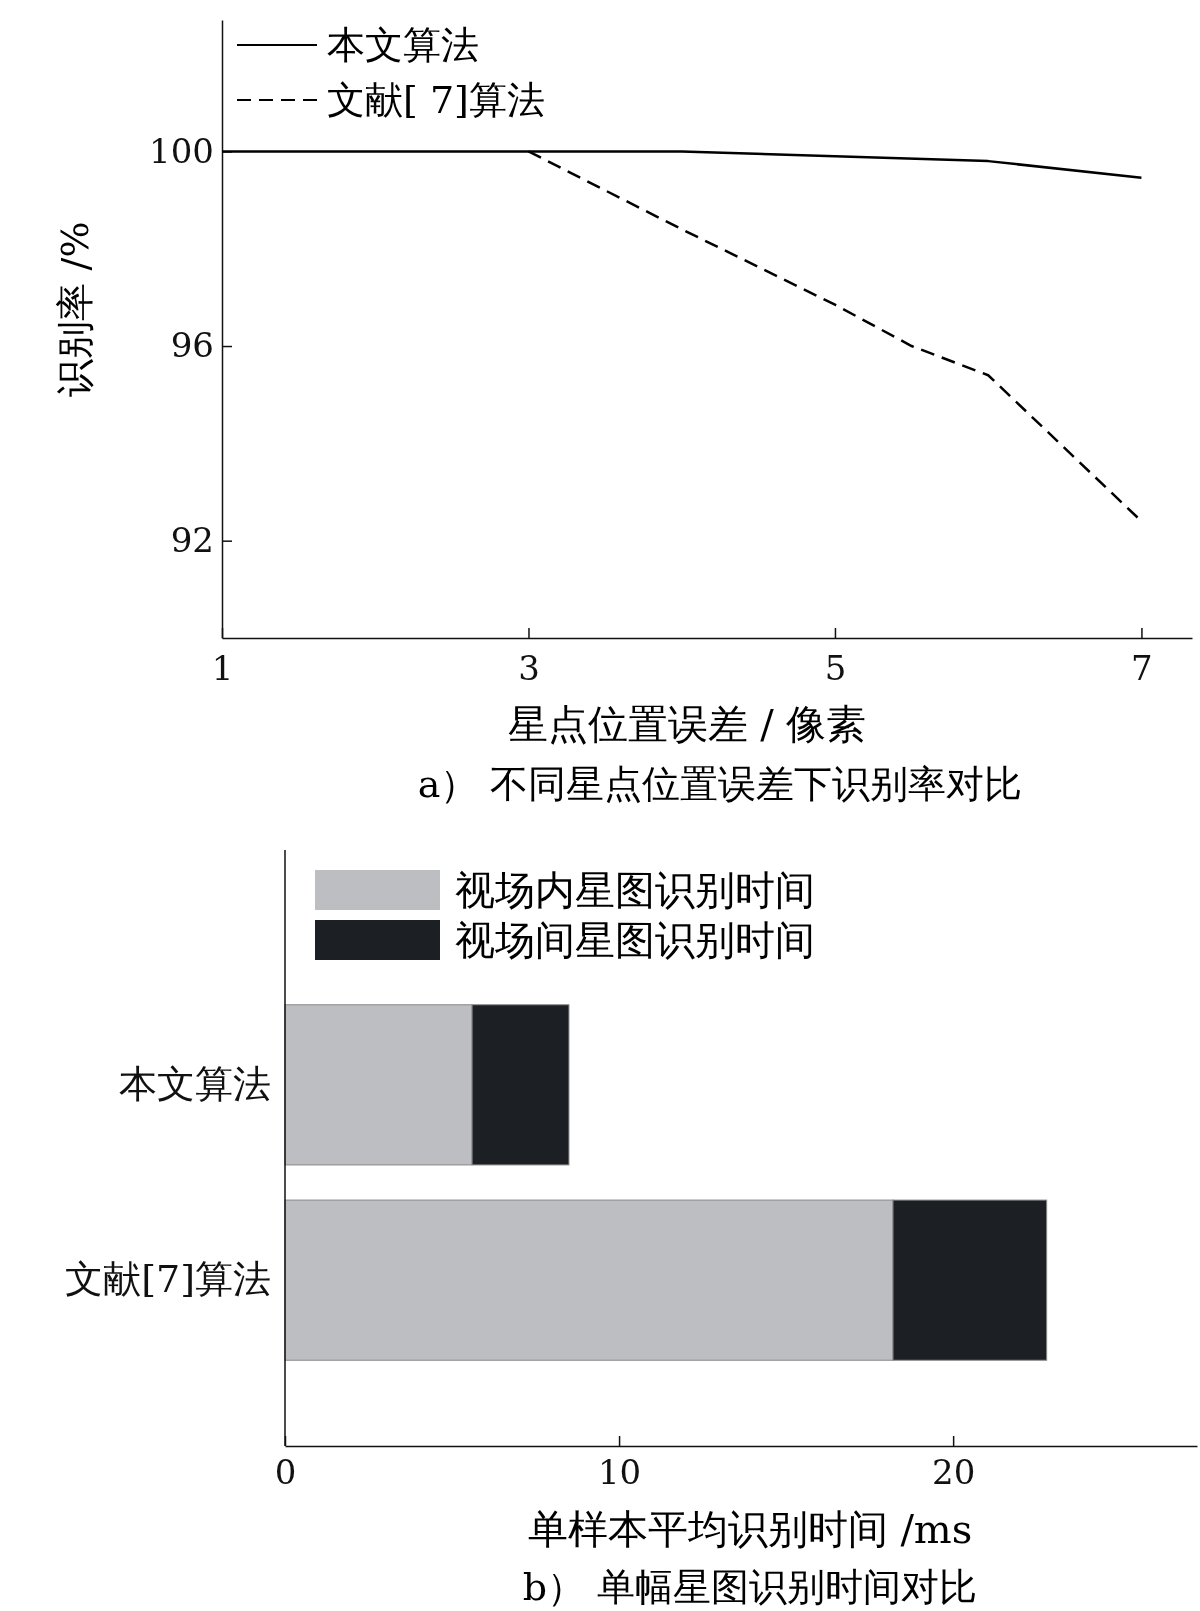  I want to click on y-axis-title: 识别率 /%, so click(75, 309).